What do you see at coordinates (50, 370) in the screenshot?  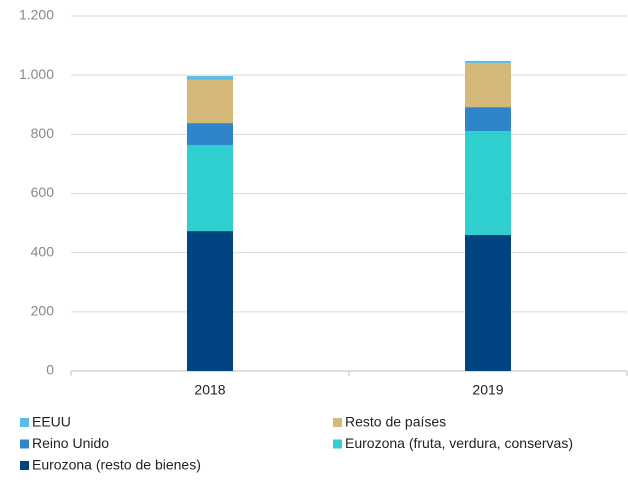 I see `y-tick-label: 0` at bounding box center [50, 370].